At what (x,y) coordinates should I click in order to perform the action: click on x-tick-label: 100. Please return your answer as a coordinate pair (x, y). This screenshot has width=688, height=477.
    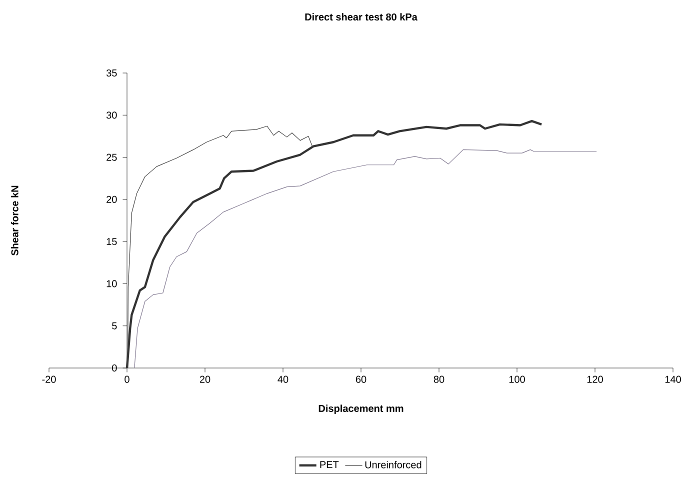
    Looking at the image, I should click on (517, 379).